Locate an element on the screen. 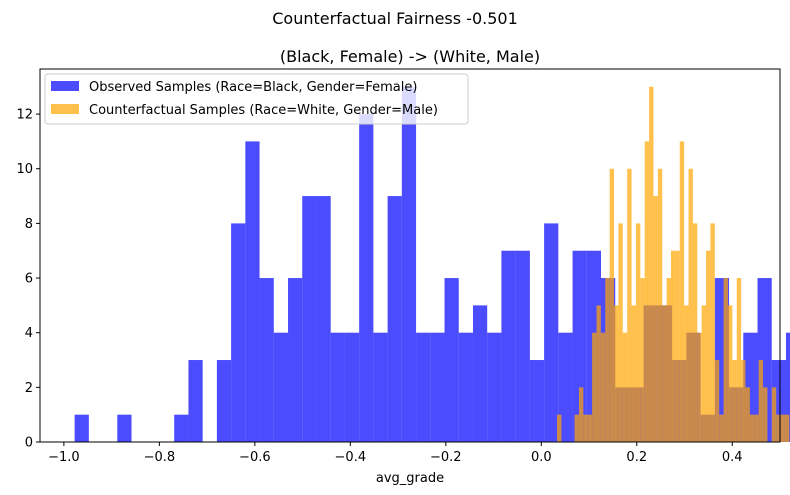 Image resolution: width=790 pixels, height=495 pixels. legend-swatch-counterfactual is located at coordinates (65, 109).